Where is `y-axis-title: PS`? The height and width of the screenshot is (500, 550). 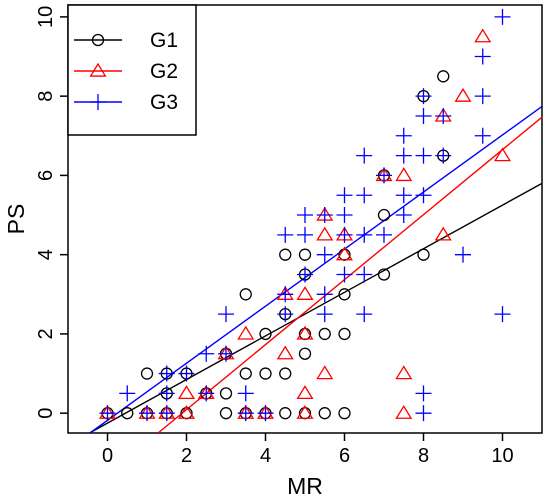
y-axis-title: PS is located at coordinates (16, 219).